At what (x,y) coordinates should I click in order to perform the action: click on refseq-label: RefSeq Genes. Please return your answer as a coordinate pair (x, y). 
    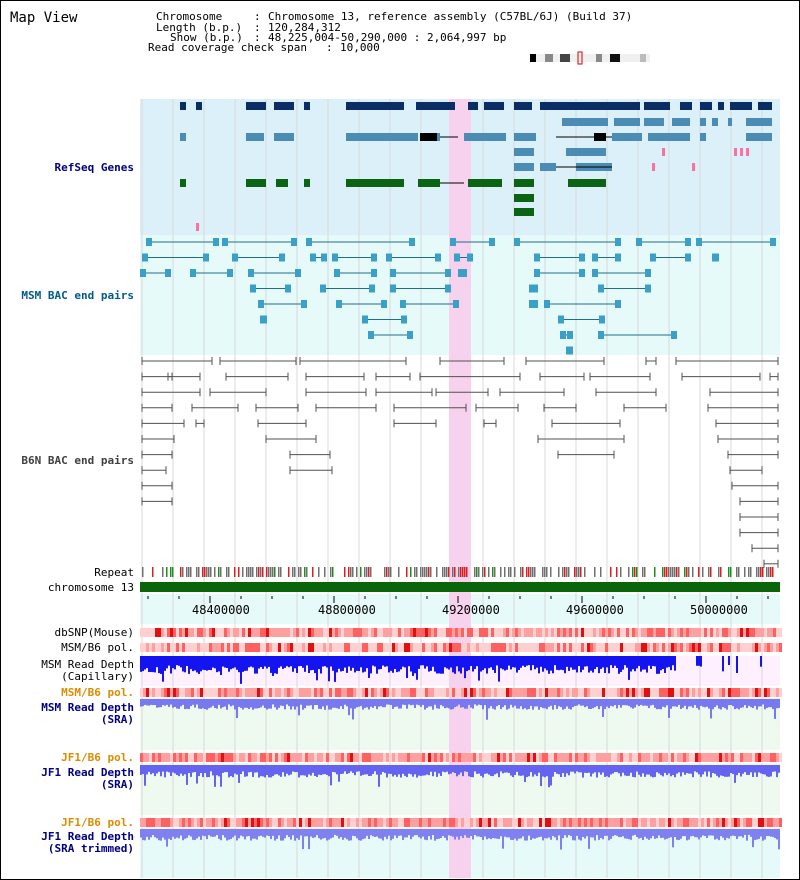
    Looking at the image, I should click on (94, 167).